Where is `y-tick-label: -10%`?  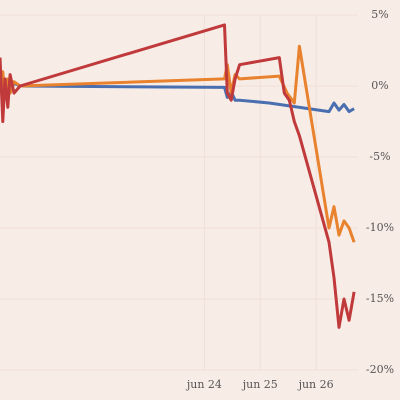 y-tick-label: -10% is located at coordinates (380, 227).